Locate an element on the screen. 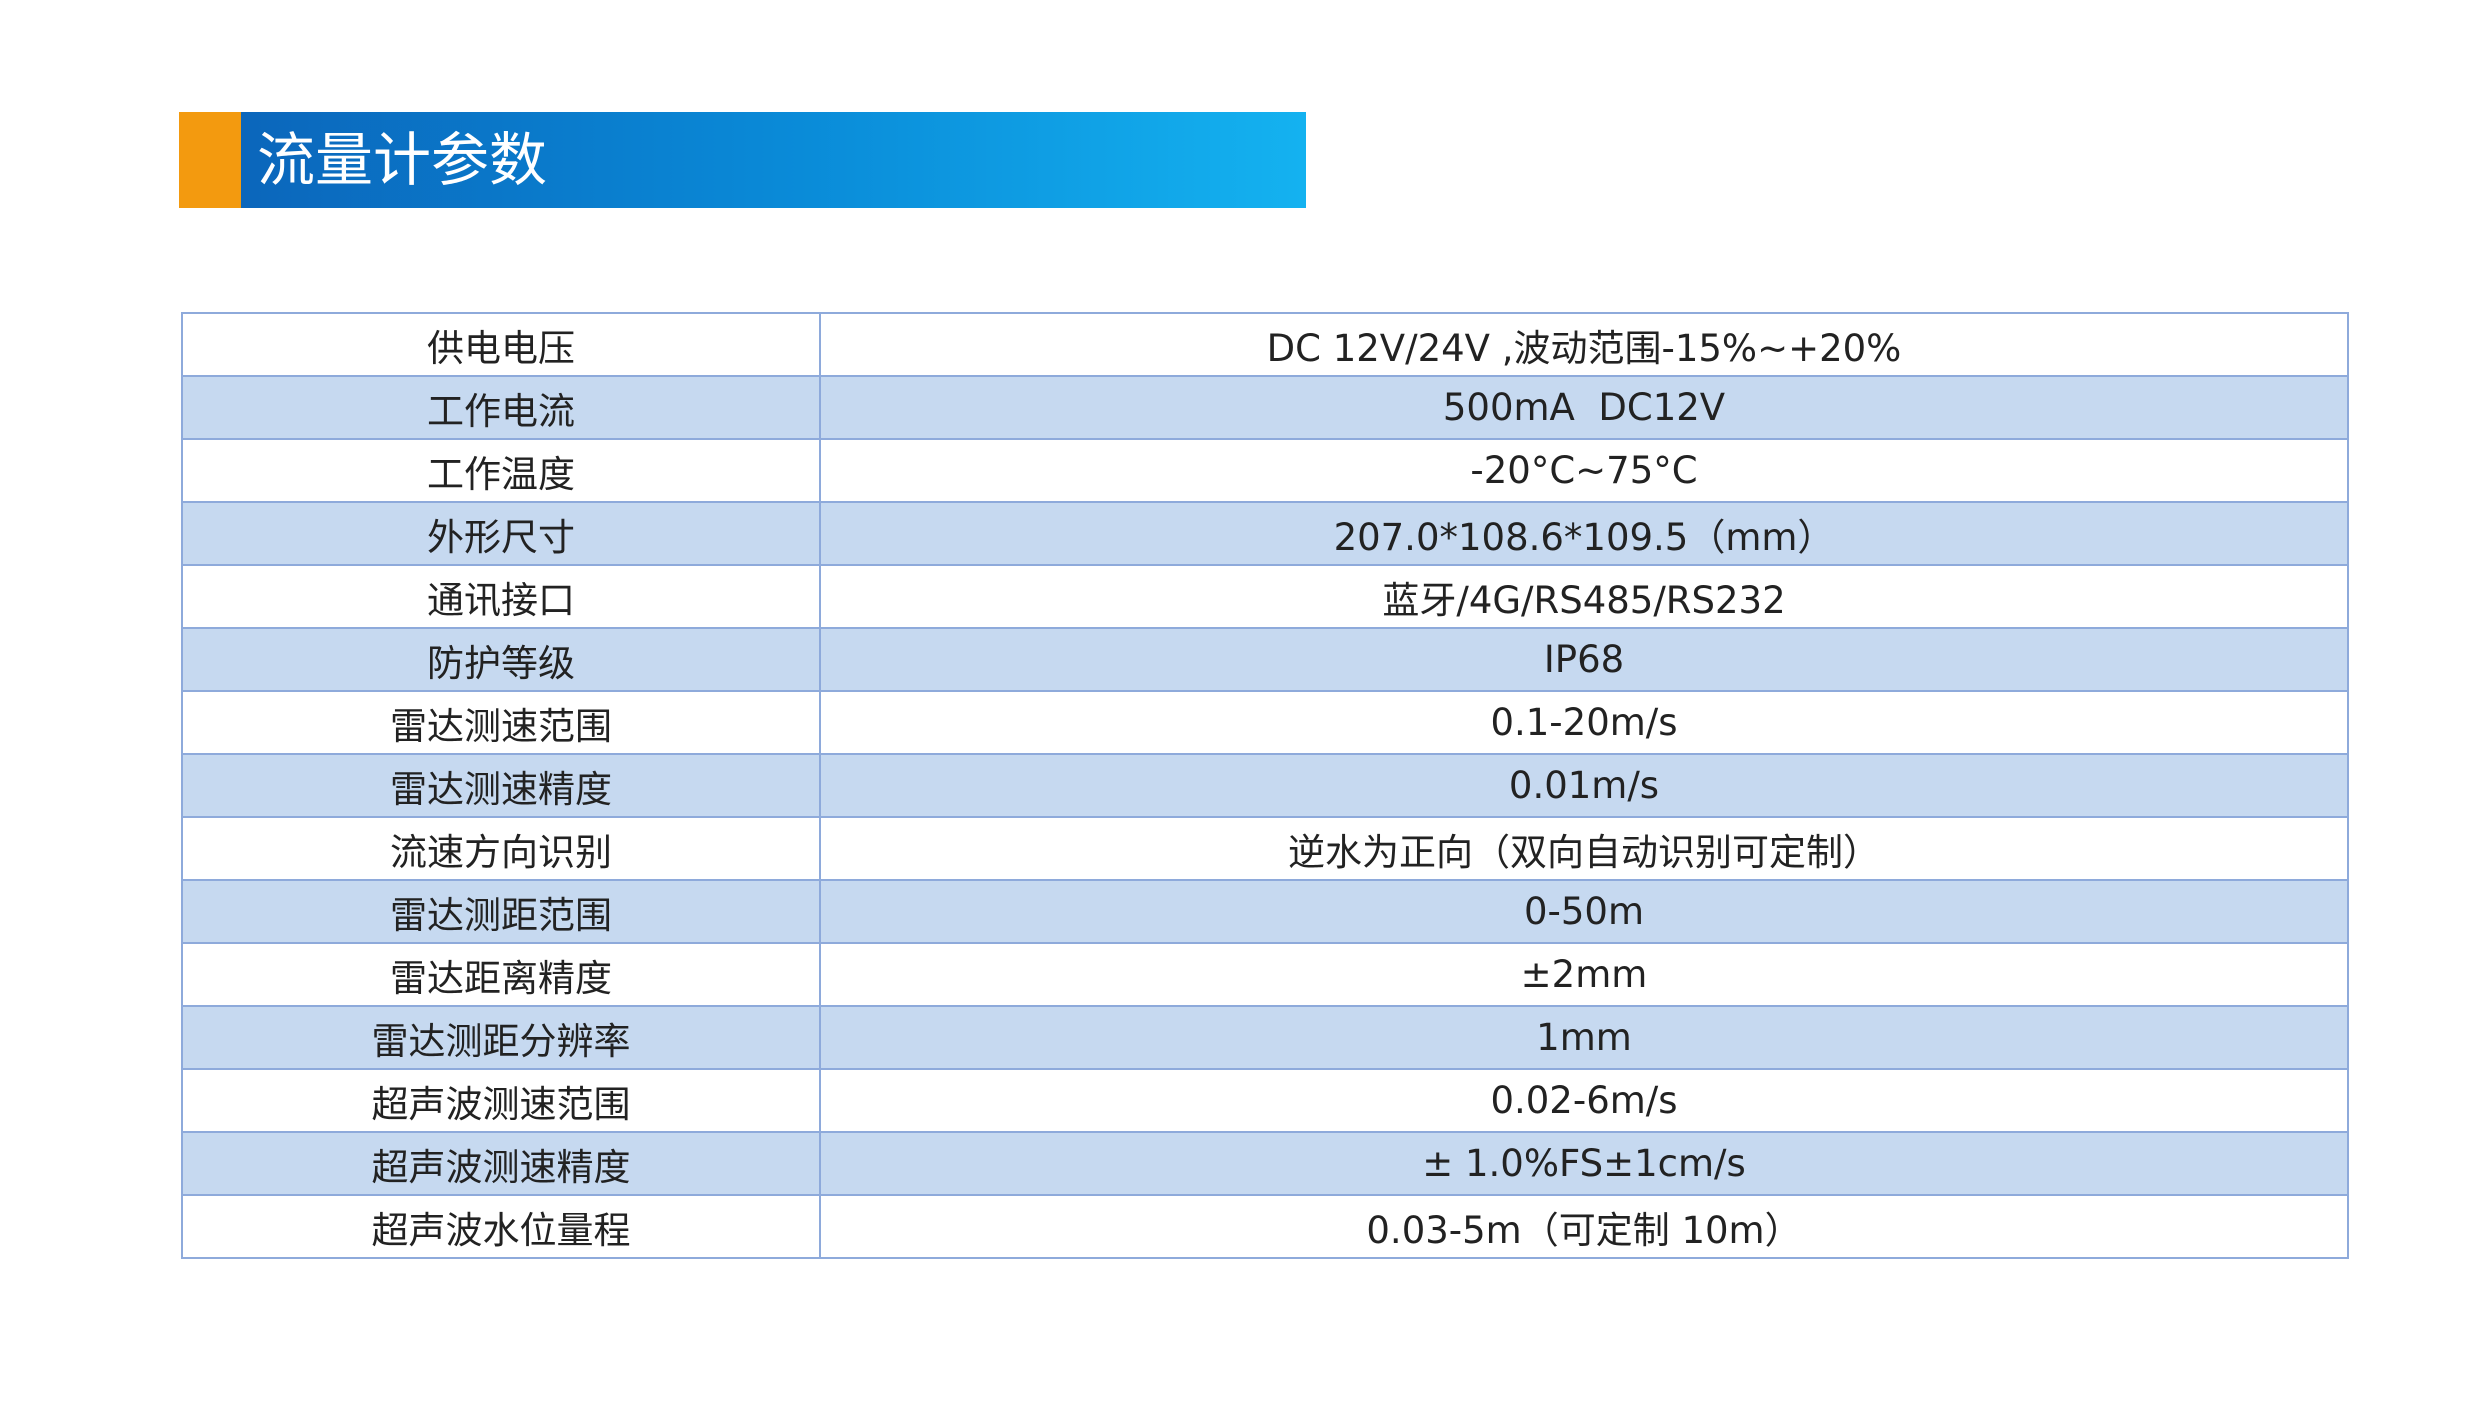  table-row: 雷达测距分辨率 1mm is located at coordinates (1265, 1037).